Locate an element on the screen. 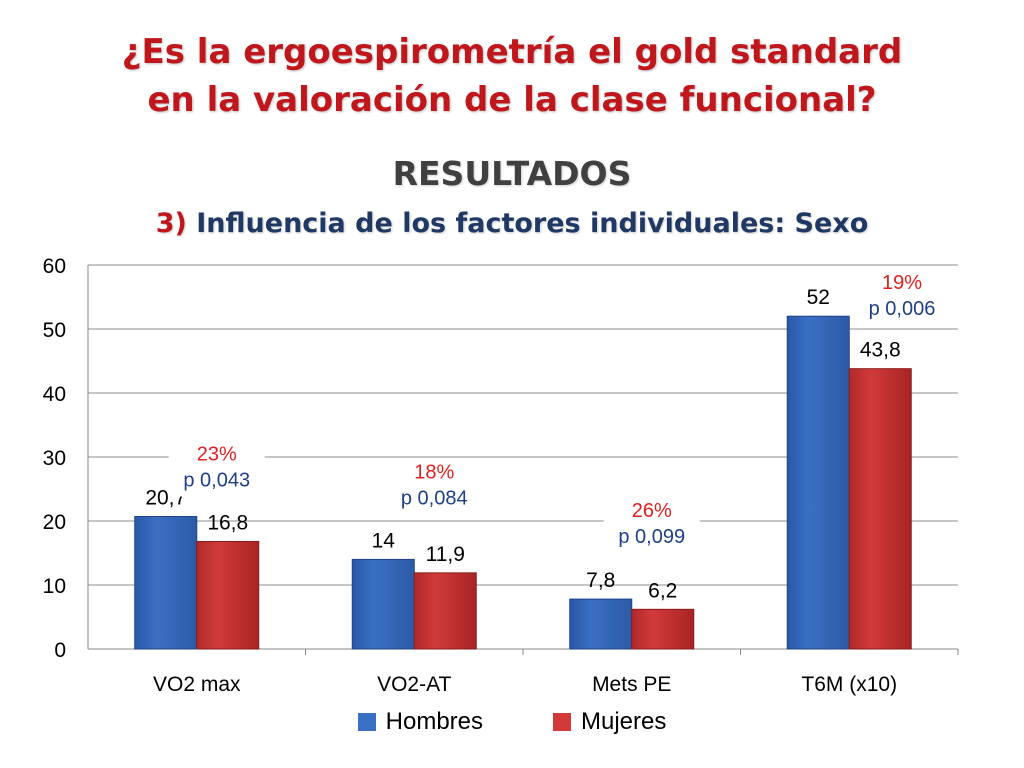 This screenshot has height=768, width=1024. y-tick-label: 40 is located at coordinates (54, 394).